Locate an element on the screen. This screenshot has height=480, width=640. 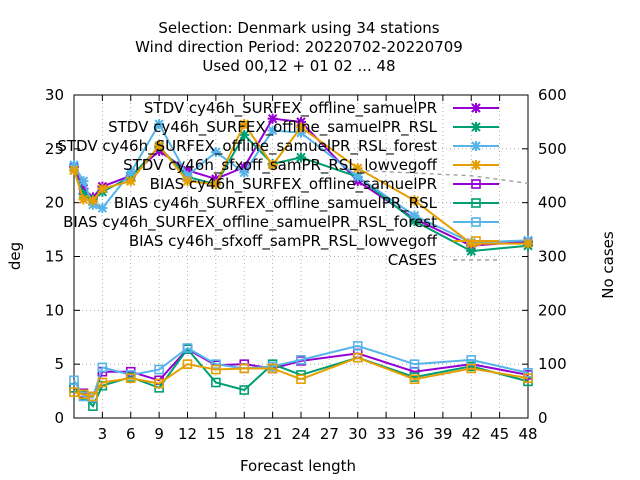
x-tick-label: 3 is located at coordinates (103, 434).